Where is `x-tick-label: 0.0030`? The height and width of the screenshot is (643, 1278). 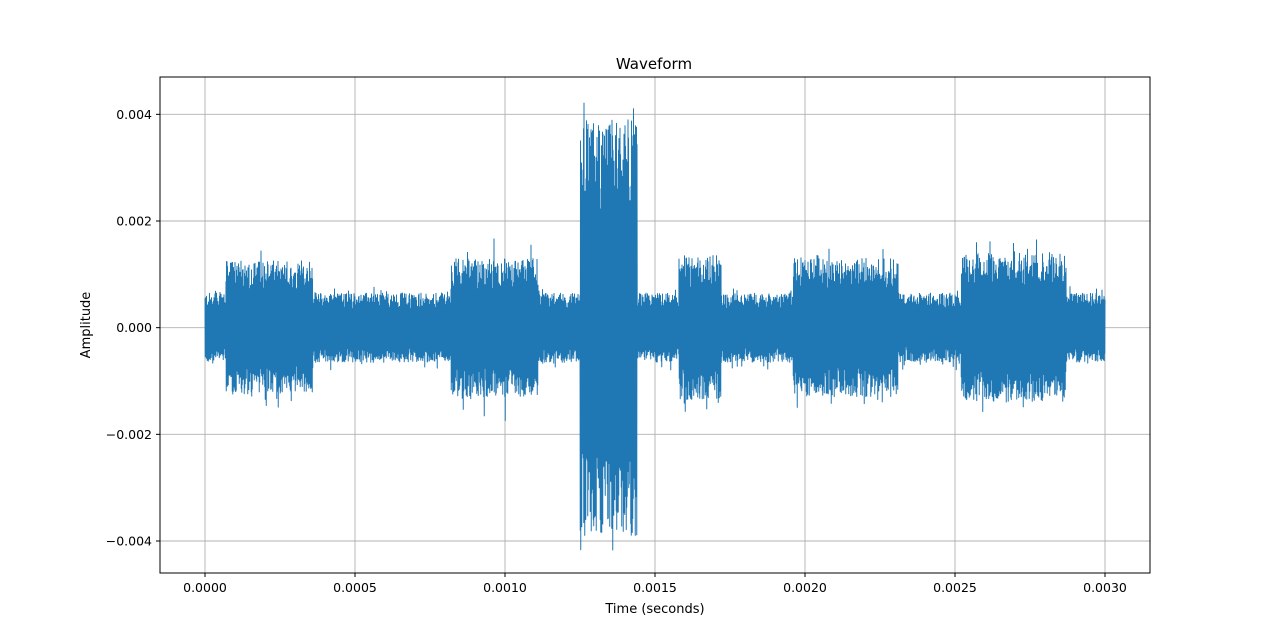 x-tick-label: 0.0030 is located at coordinates (1105, 587).